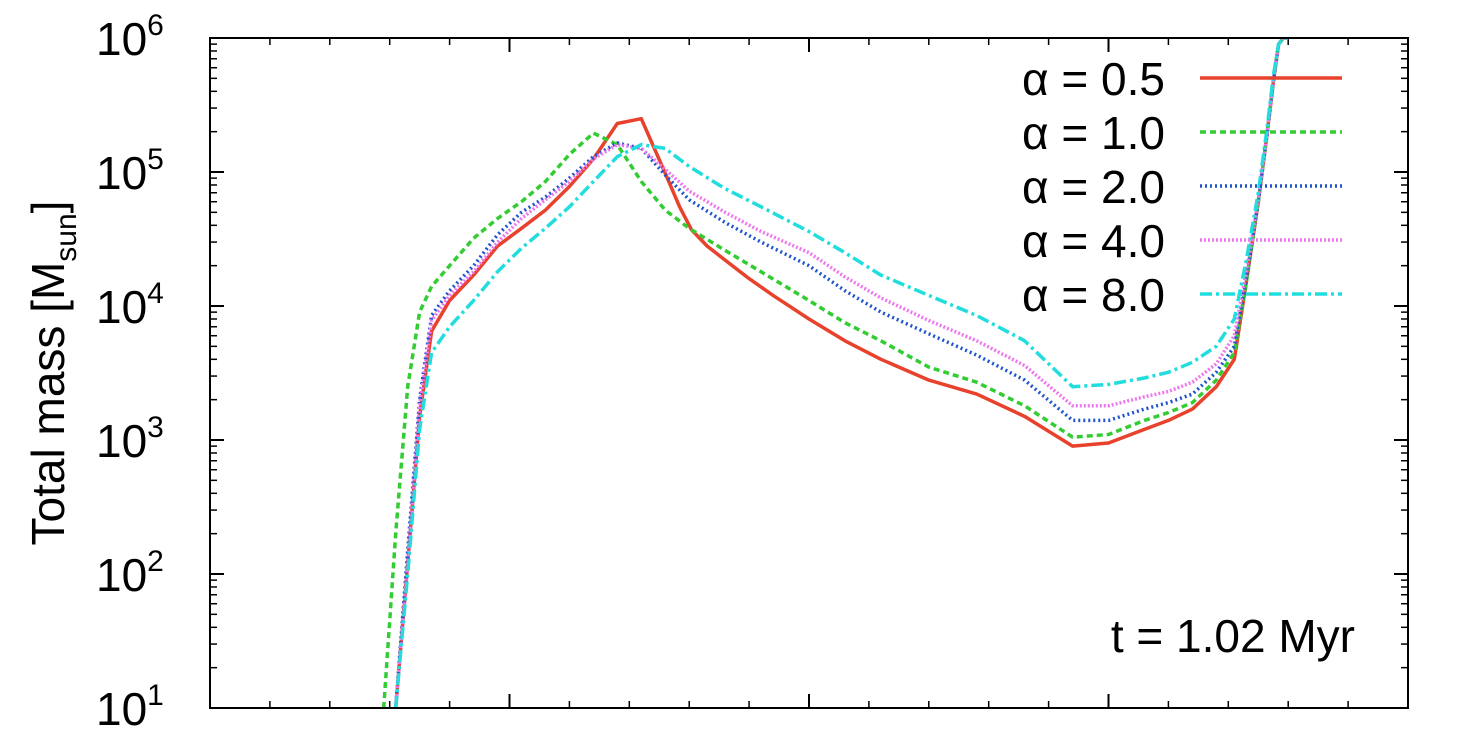  What do you see at coordinates (1182, 187) in the screenshot?
I see `legend: α = 0.5α = 1.0α = 2.0α = 4.0α = 8.0` at bounding box center [1182, 187].